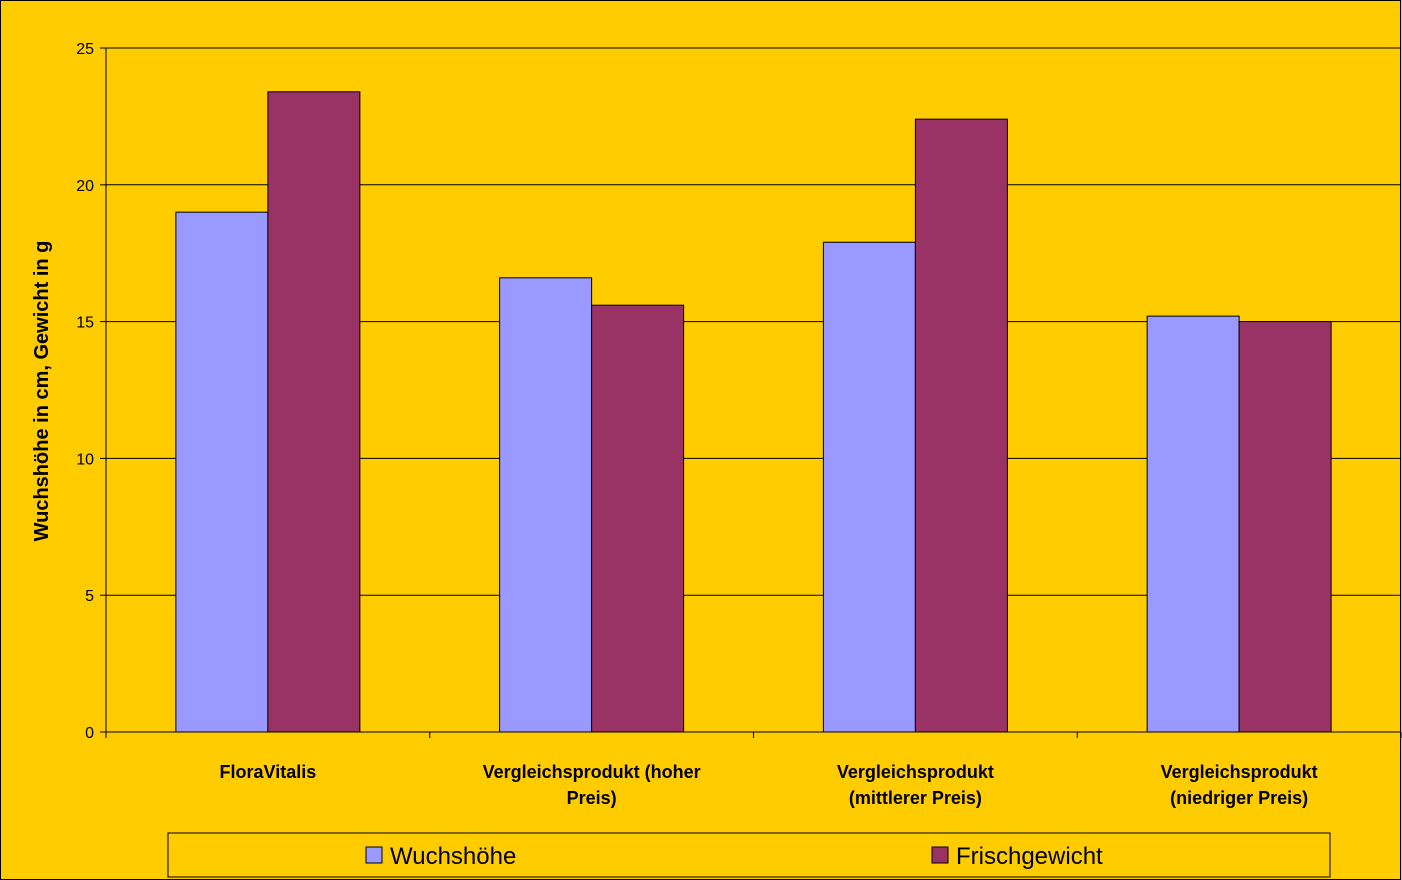 This screenshot has width=1402, height=880. I want to click on bar-wuchshöhe-3, so click(869, 487).